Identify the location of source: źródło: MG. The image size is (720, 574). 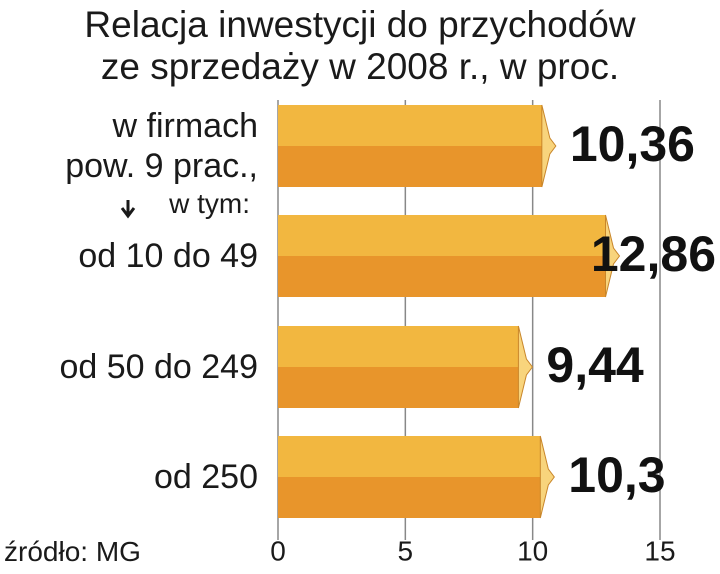
(72, 551).